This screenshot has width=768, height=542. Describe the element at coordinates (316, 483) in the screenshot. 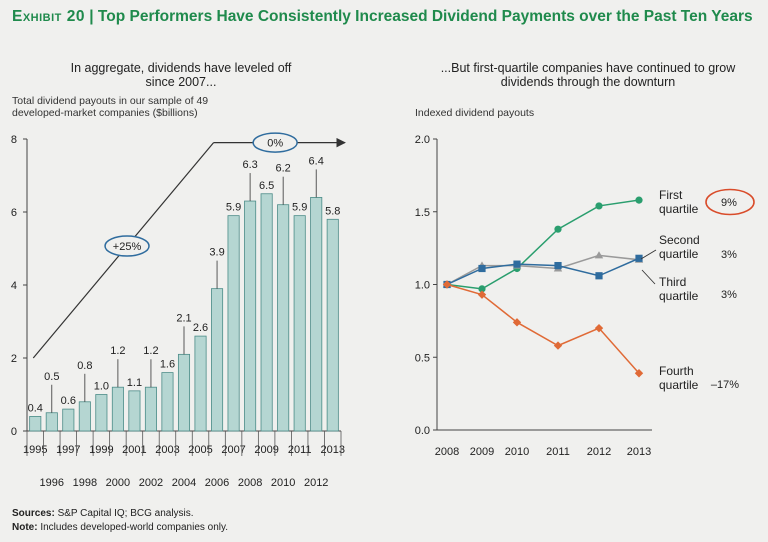

I see `x-tick-label-2012: 2012` at that location.